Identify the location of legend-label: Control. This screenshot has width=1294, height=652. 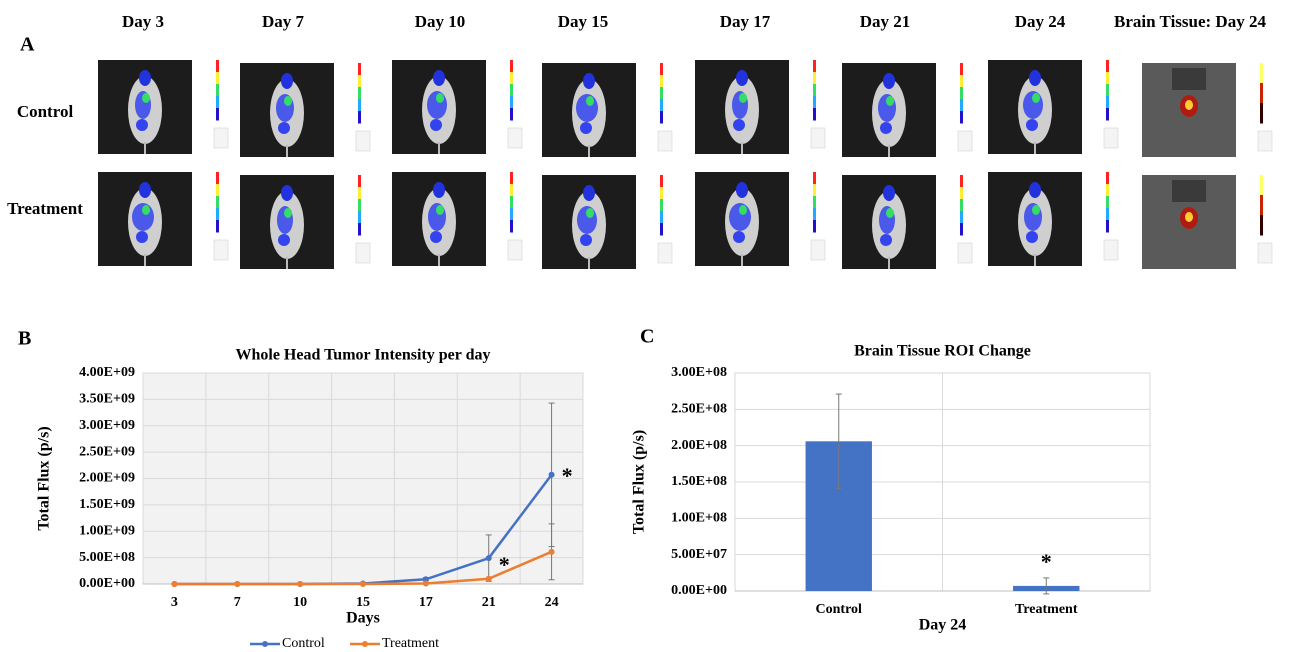
(303, 643).